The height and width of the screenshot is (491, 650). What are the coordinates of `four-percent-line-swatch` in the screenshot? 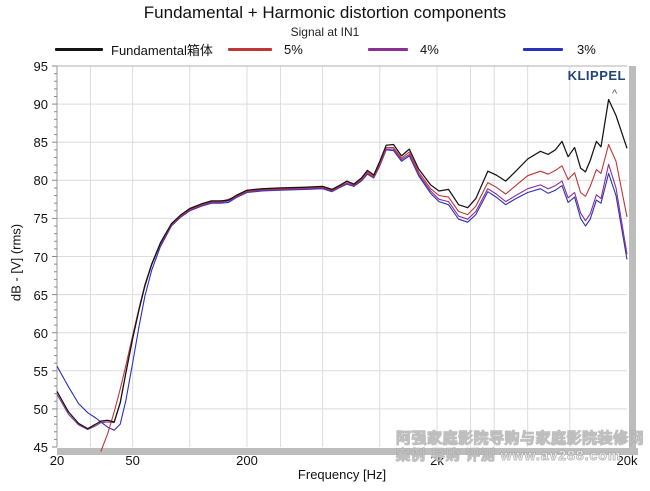 It's located at (388, 49).